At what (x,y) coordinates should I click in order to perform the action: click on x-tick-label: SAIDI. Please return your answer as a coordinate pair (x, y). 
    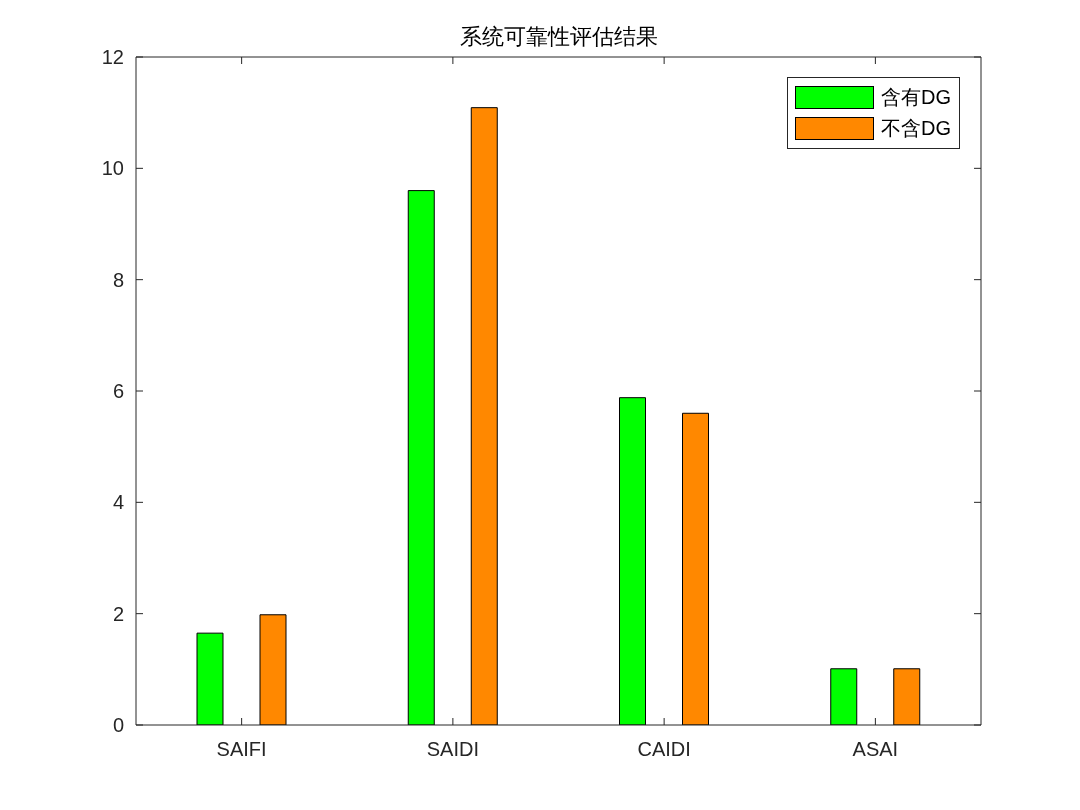
    Looking at the image, I should click on (452, 749).